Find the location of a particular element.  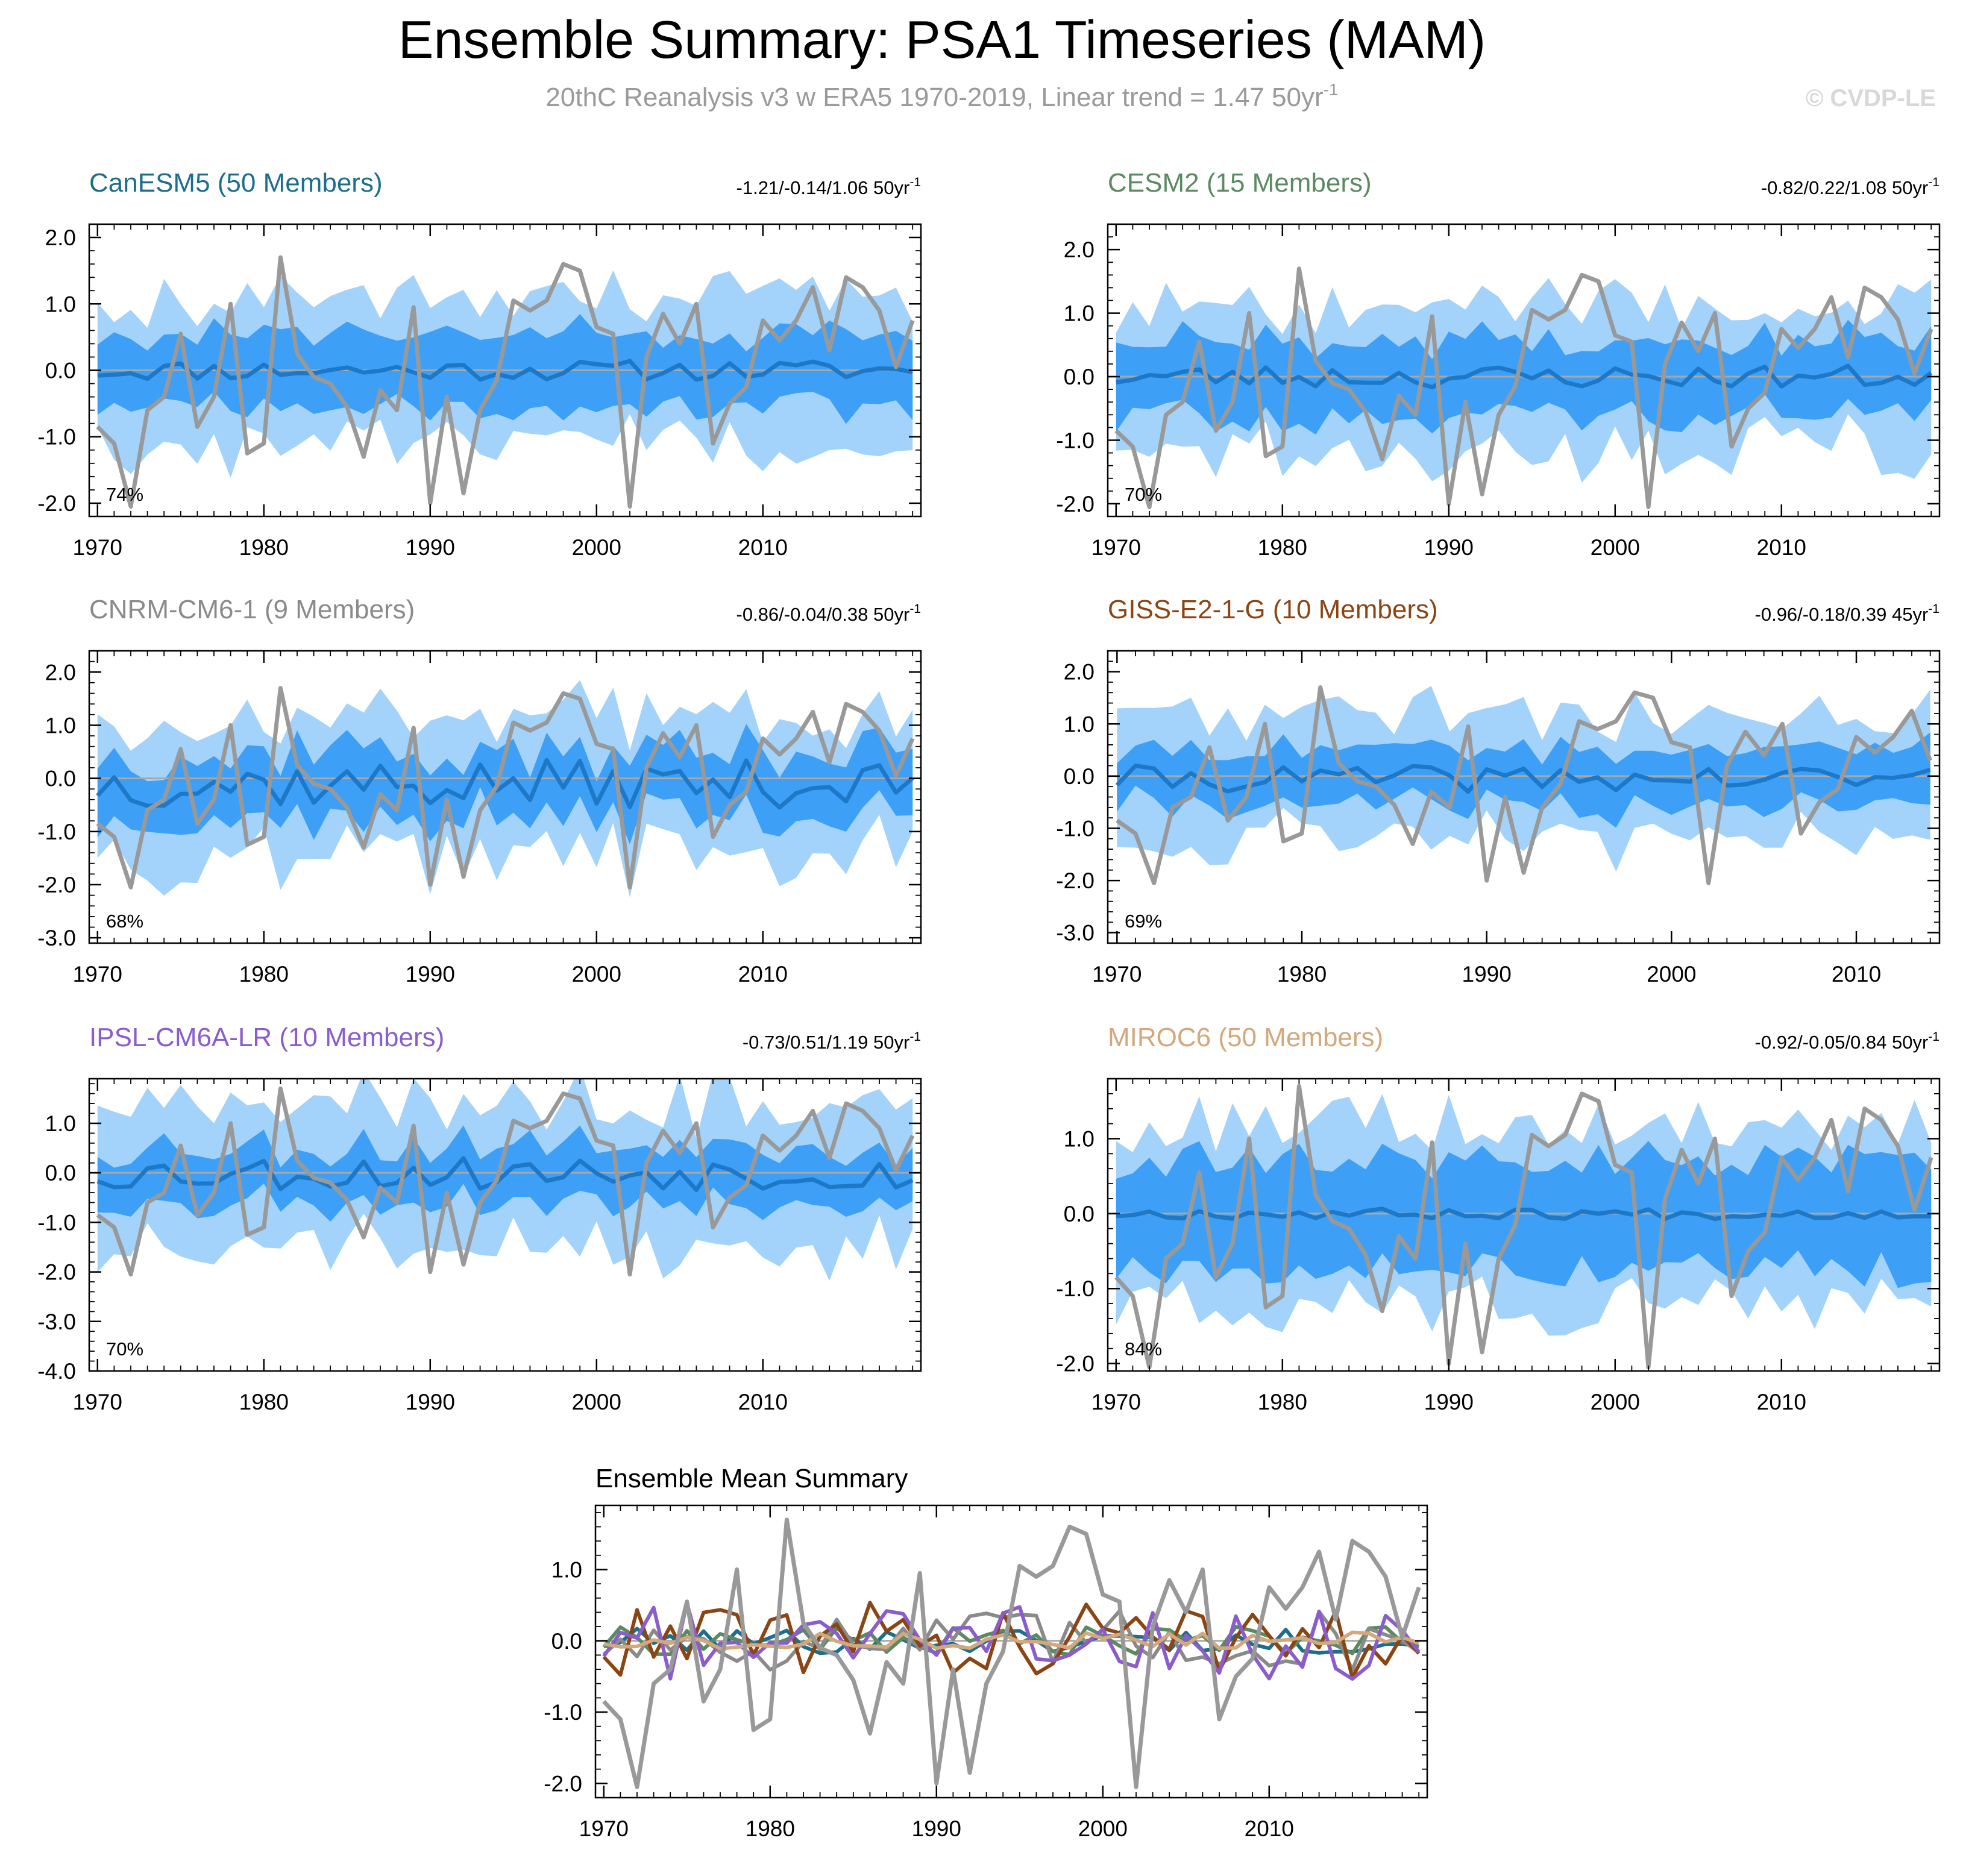

figure-subtitle-sup: -1 is located at coordinates (1331, 89).